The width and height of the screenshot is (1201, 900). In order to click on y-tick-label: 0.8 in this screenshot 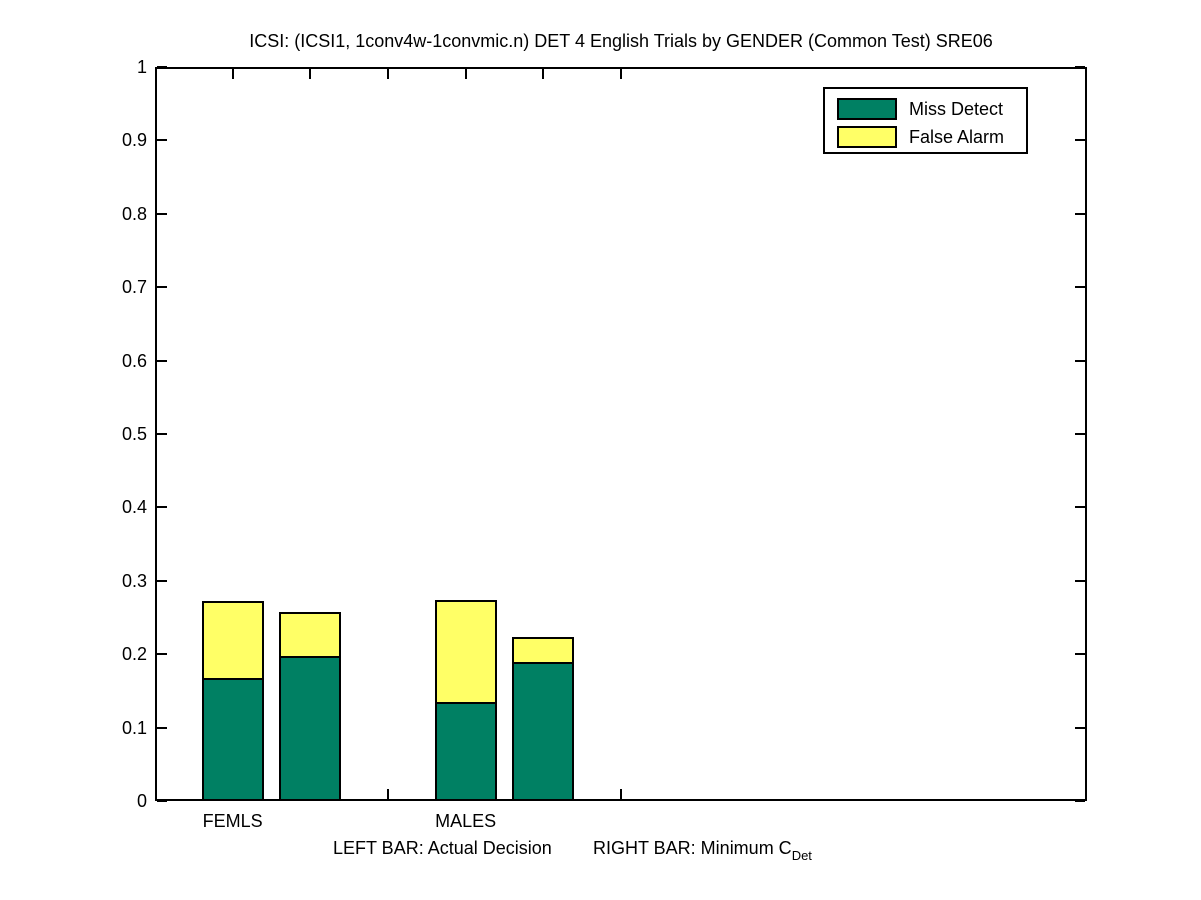, I will do `click(134, 213)`.